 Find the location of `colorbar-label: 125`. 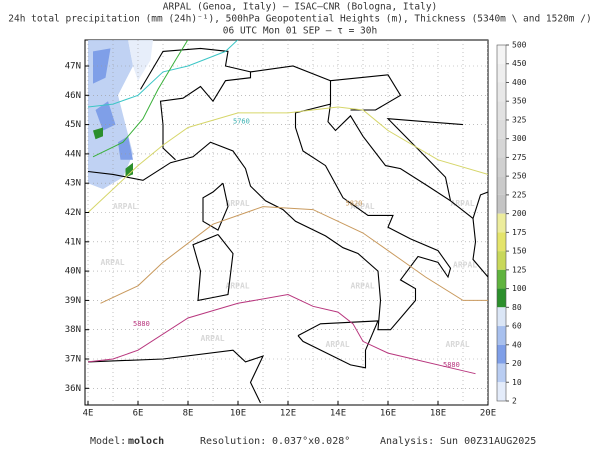

colorbar-label: 125 is located at coordinates (519, 269).